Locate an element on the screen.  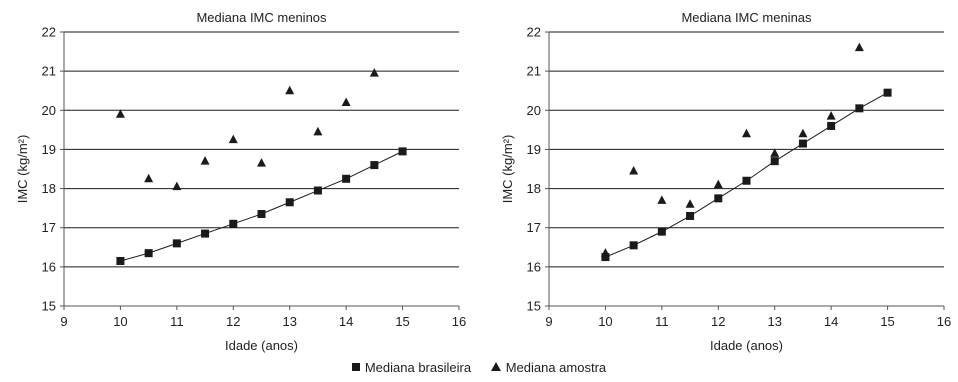
triangle-marker-icon is located at coordinates (495, 366).